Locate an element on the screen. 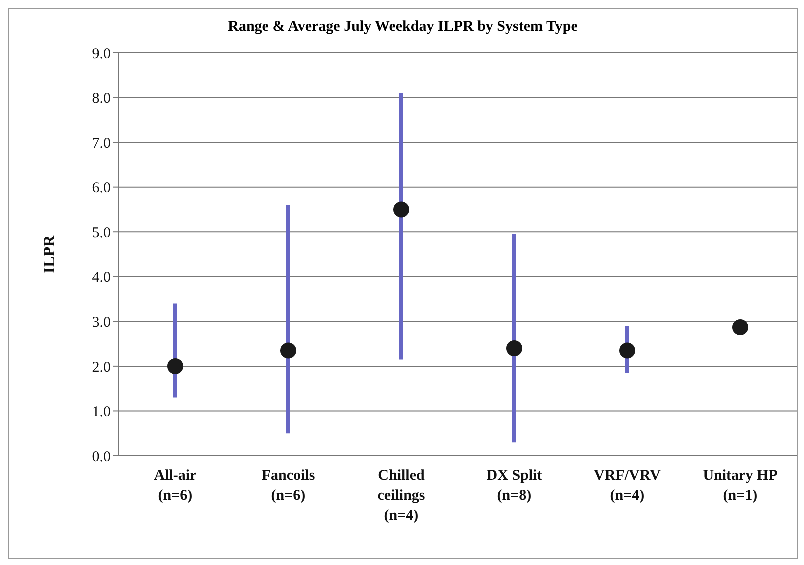  y-tick-label: 9.0 is located at coordinates (101, 54).